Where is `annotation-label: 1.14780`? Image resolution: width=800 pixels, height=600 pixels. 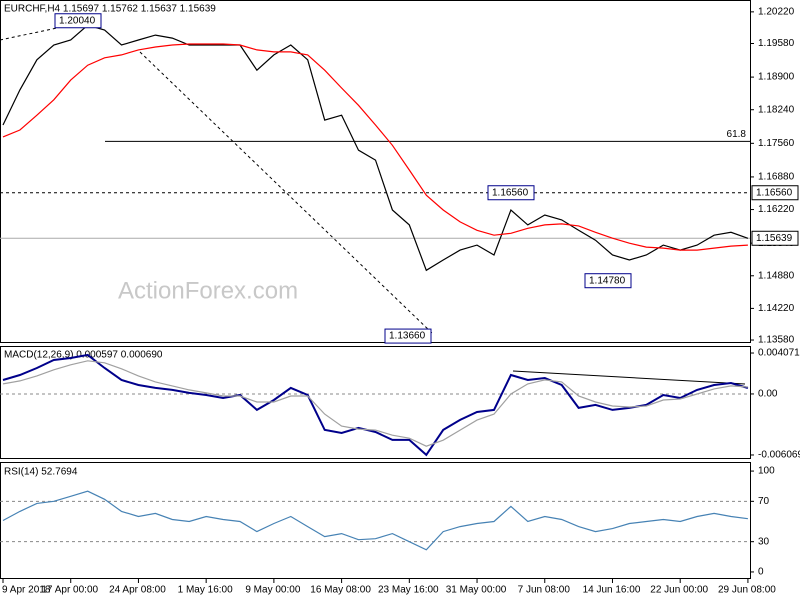 annotation-label: 1.14780 is located at coordinates (607, 280).